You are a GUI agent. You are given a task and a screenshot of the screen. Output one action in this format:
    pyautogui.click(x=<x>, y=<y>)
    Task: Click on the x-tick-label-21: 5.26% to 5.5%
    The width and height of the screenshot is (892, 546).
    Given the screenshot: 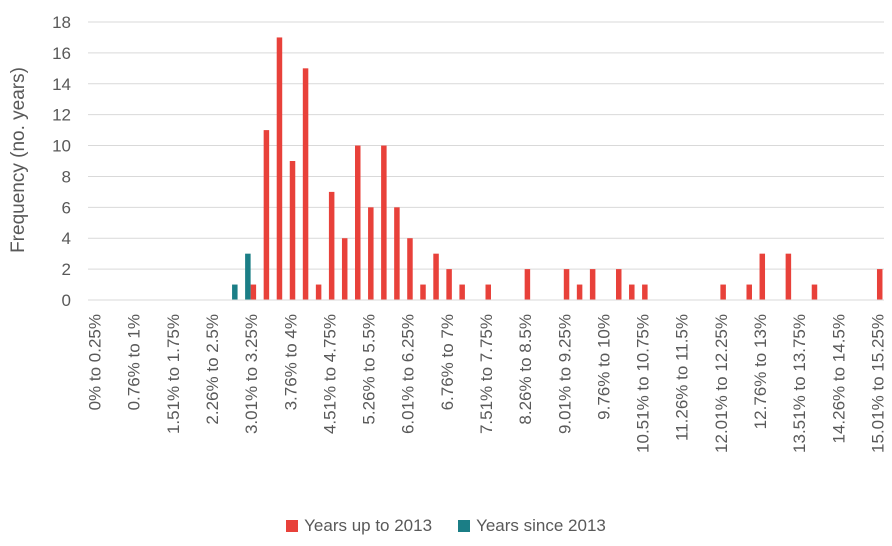 What is the action you would take?
    pyautogui.click(x=369, y=369)
    